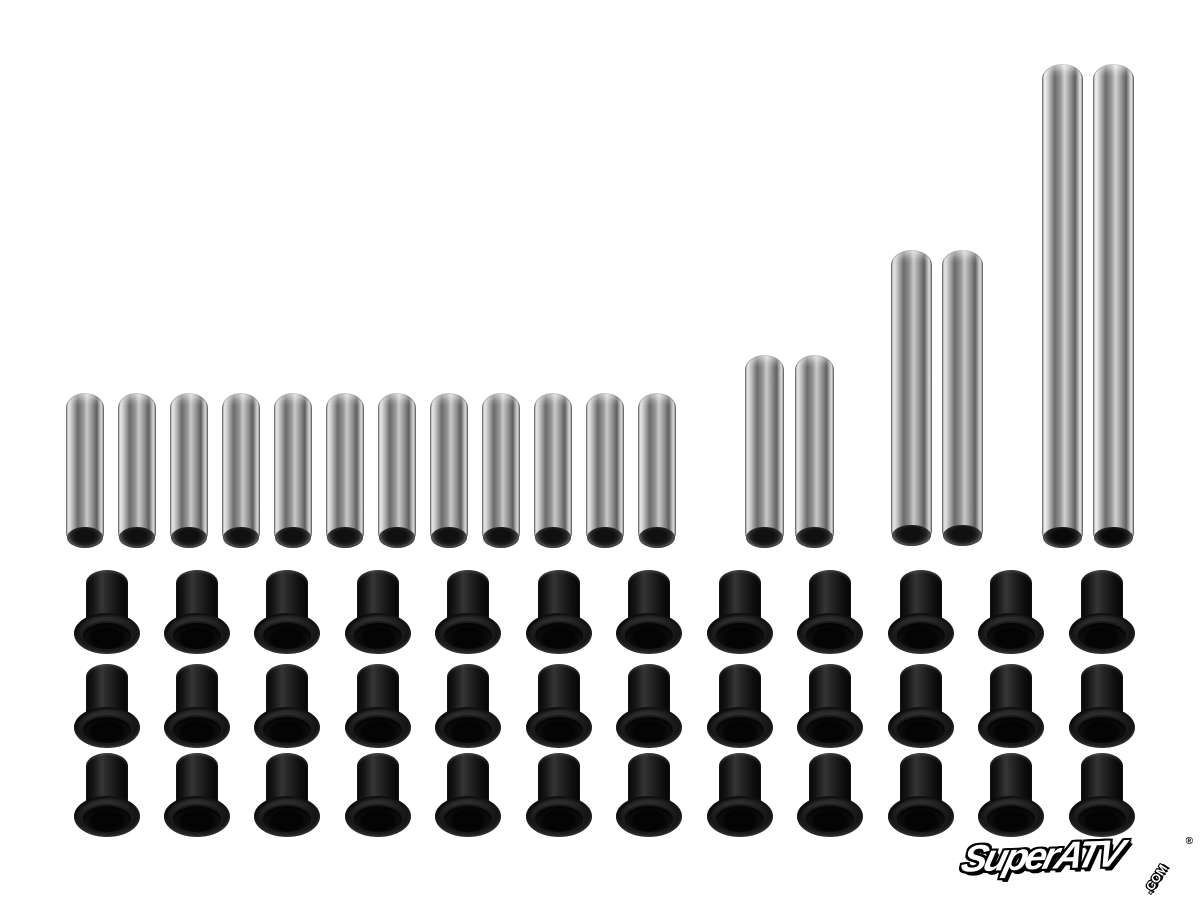 Image resolution: width=1200 pixels, height=900 pixels. Describe the element at coordinates (1041, 857) in the screenshot. I see `superatv-logo-text: SuperATV` at that location.